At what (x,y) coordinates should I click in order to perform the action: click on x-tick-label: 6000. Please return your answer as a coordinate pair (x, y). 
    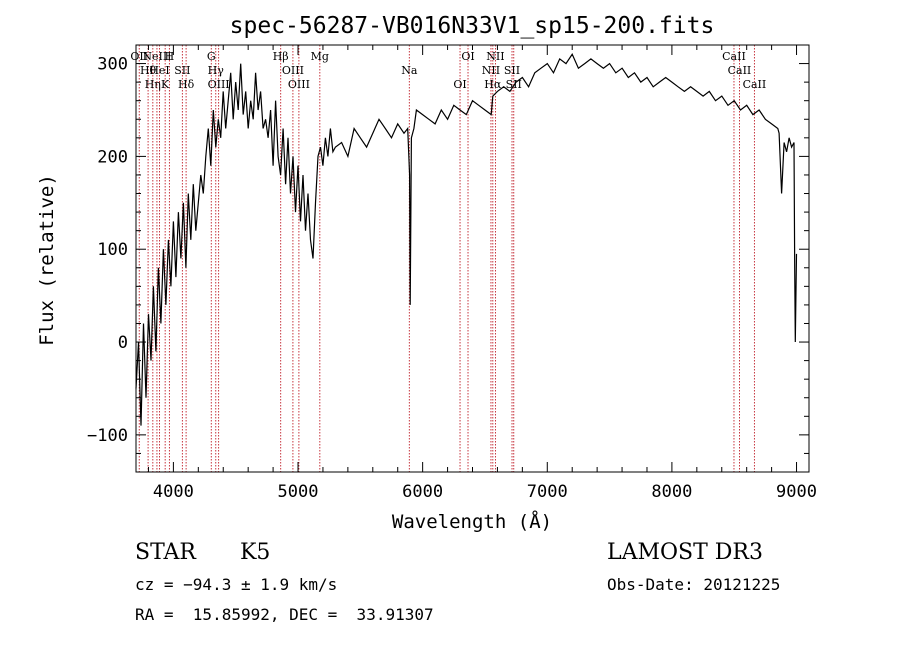
    Looking at the image, I should click on (422, 492).